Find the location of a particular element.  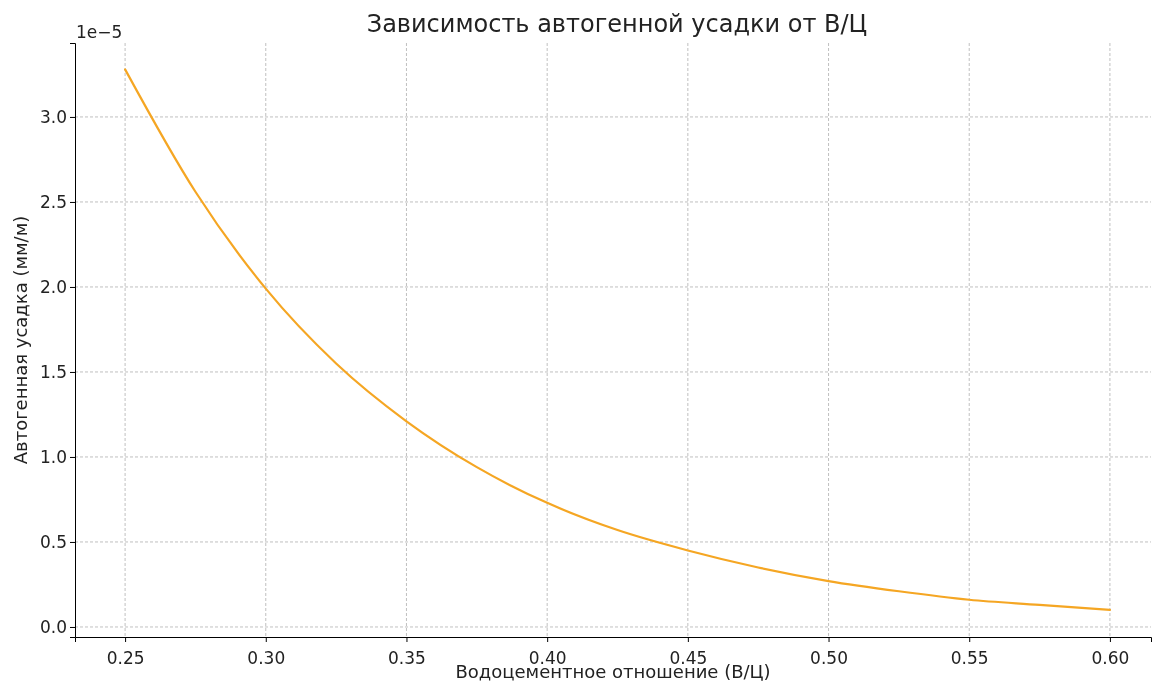

x-tick-label: 0.40 is located at coordinates (547, 657).